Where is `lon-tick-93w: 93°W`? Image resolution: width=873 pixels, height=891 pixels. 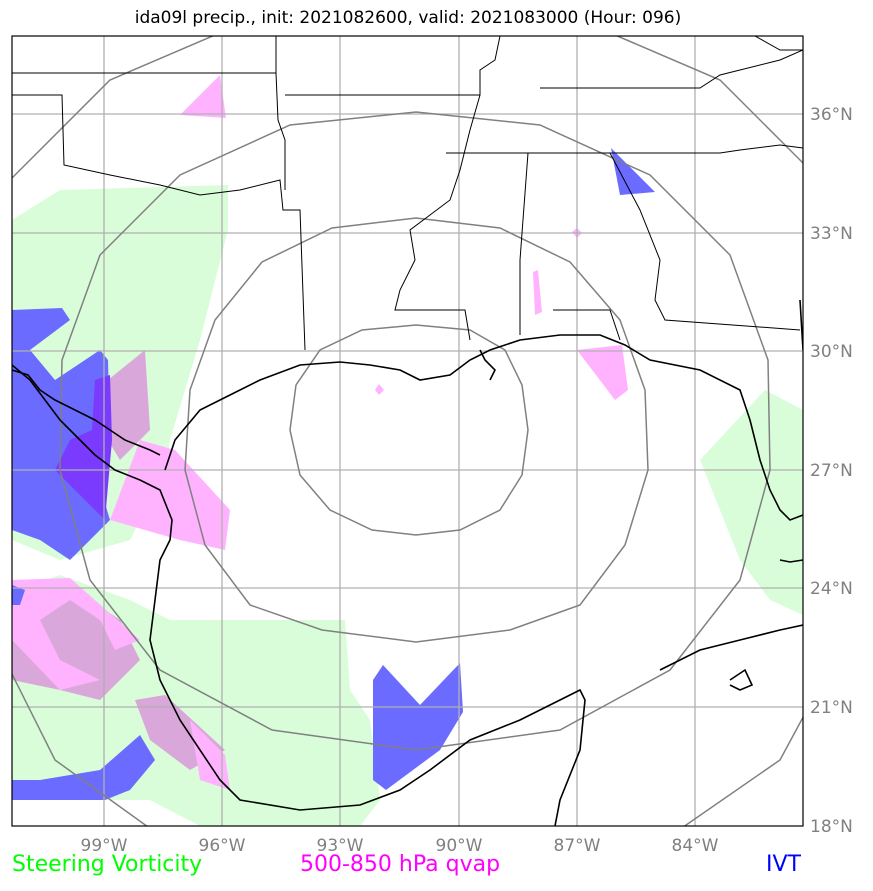
lon-tick-93w: 93°W is located at coordinates (340, 846).